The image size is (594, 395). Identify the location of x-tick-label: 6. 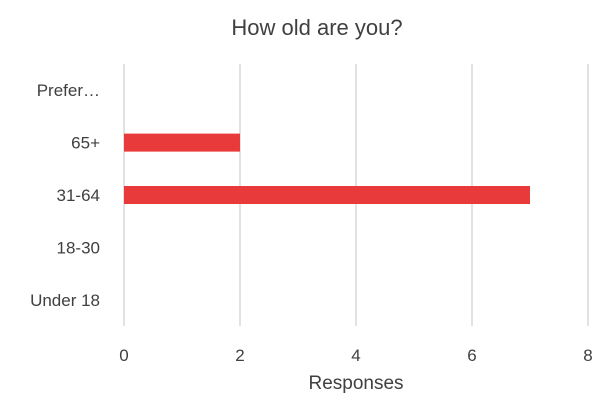
(471, 355).